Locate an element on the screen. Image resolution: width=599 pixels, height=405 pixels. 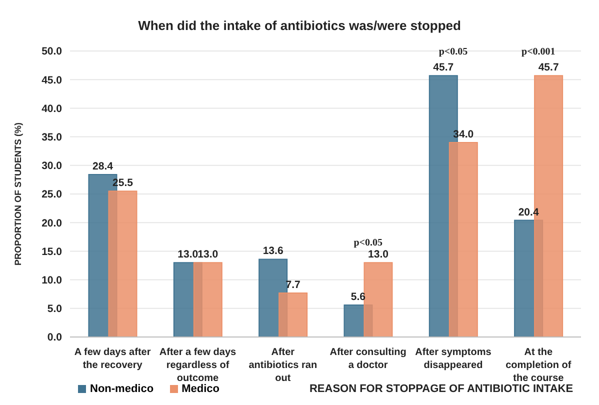
y-tick-label: 45.0 is located at coordinates (52, 80).